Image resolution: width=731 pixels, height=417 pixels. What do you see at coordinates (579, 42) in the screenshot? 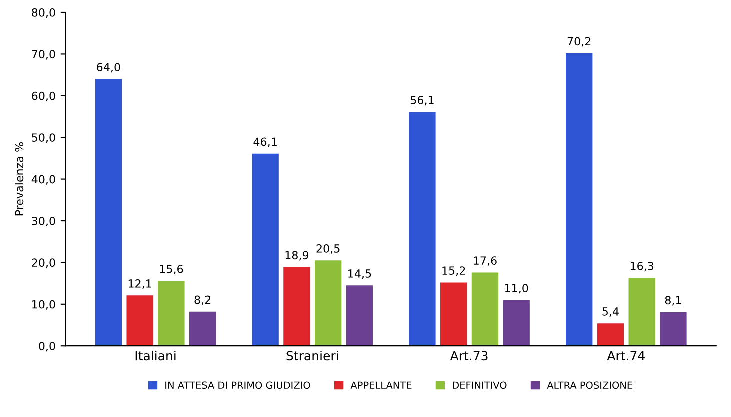
I see `data-label: 70,2` at bounding box center [579, 42].